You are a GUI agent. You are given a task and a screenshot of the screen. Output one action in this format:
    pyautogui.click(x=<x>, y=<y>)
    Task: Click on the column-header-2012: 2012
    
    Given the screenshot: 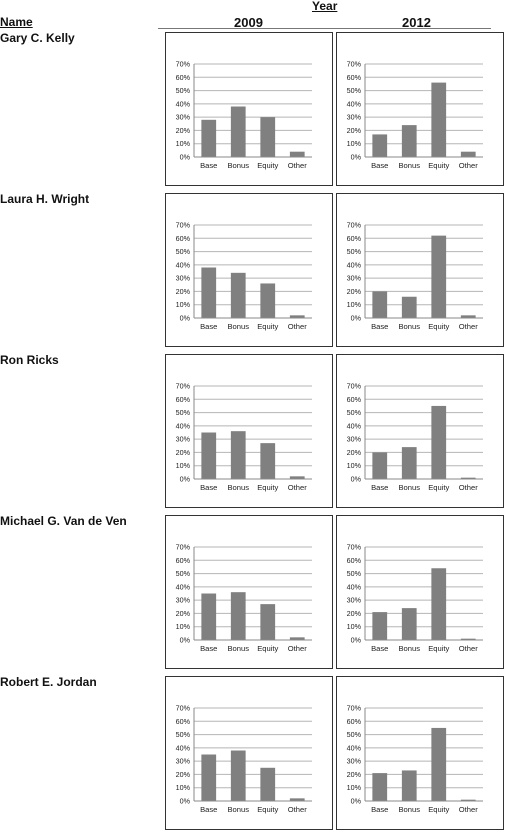 What is the action you would take?
    pyautogui.click(x=416, y=22)
    